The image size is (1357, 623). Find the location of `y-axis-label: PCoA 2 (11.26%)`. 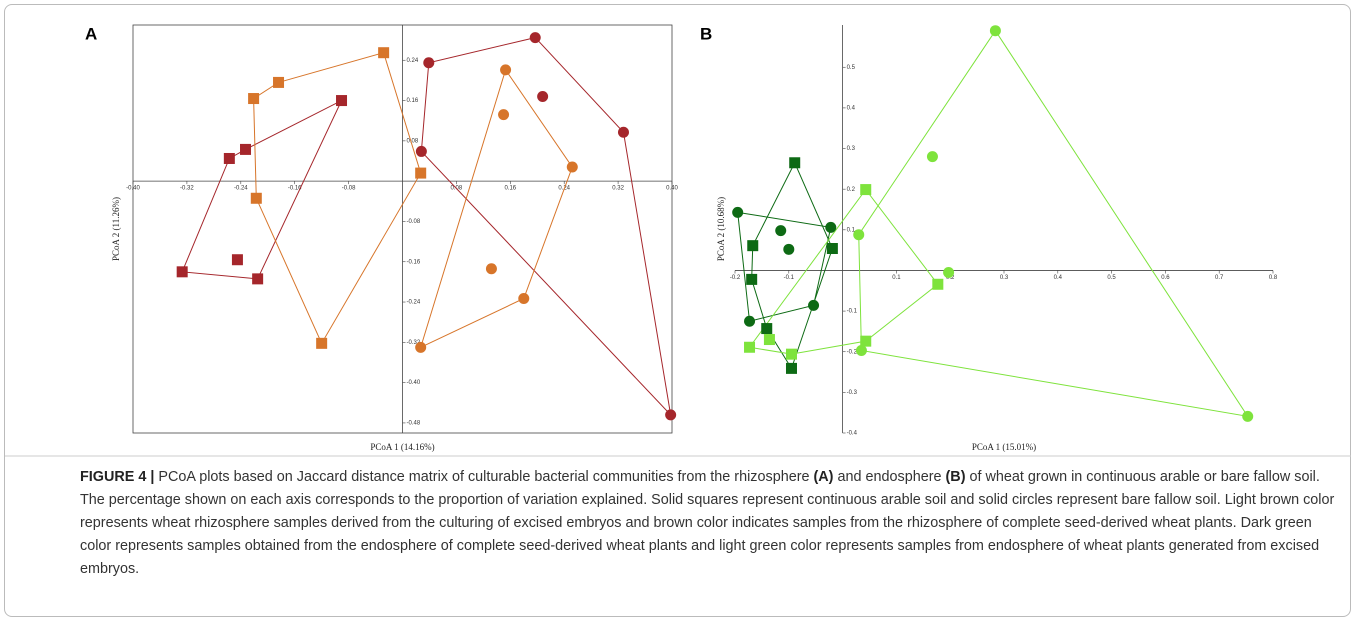

y-axis-label: PCoA 2 (11.26%) is located at coordinates (116, 229).